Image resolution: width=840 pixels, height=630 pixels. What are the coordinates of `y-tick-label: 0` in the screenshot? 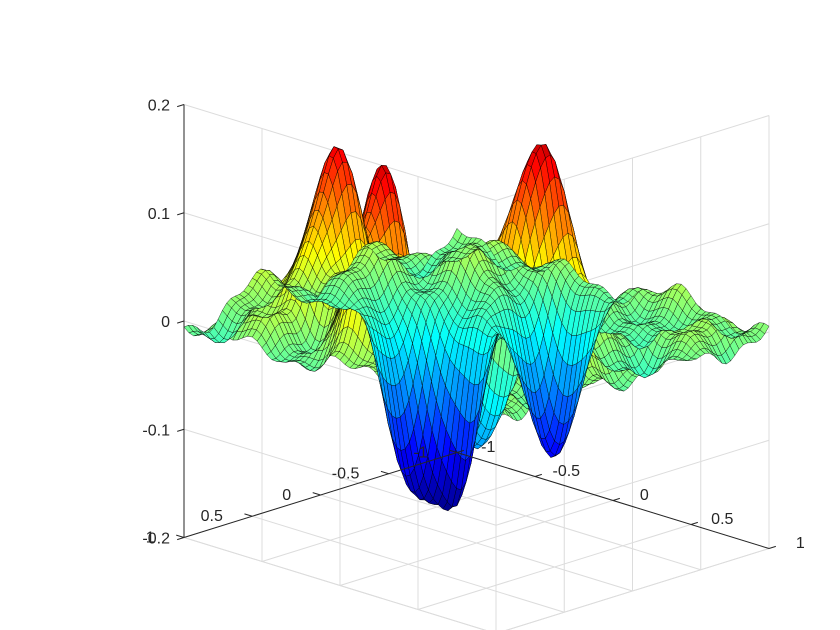 It's located at (286, 495).